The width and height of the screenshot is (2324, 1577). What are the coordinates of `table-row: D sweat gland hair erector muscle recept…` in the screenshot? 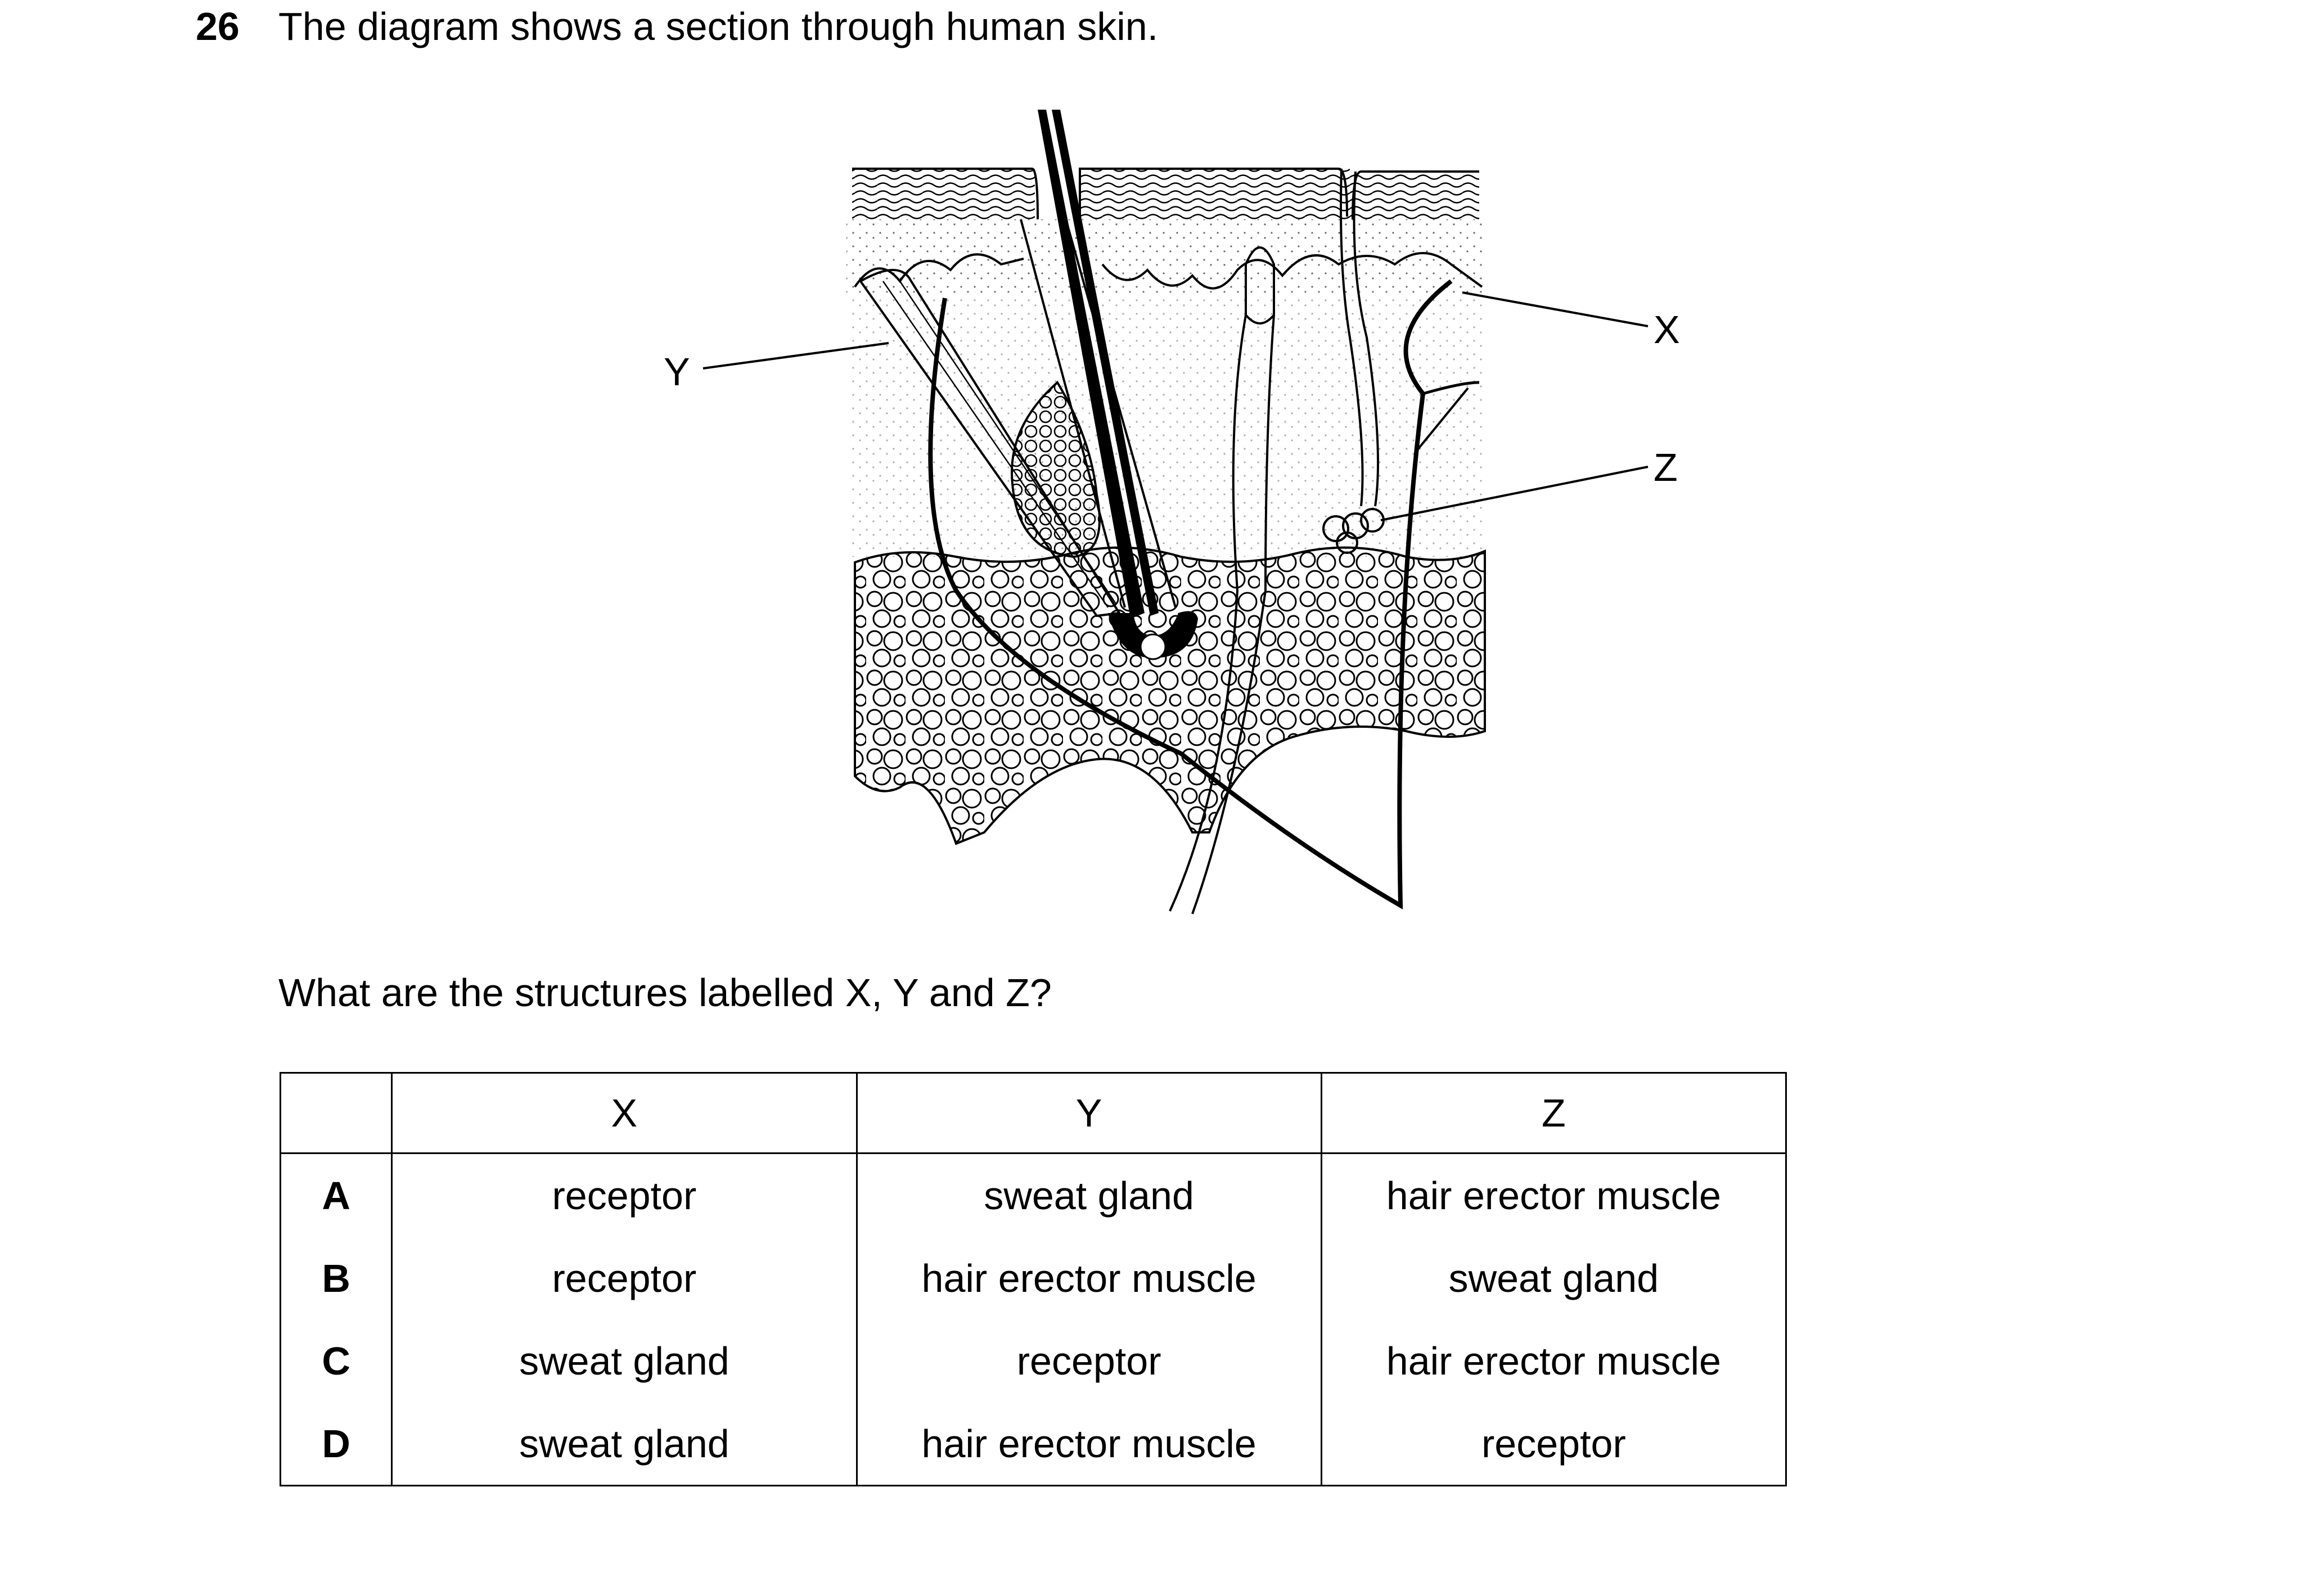 It's located at (1033, 1444).